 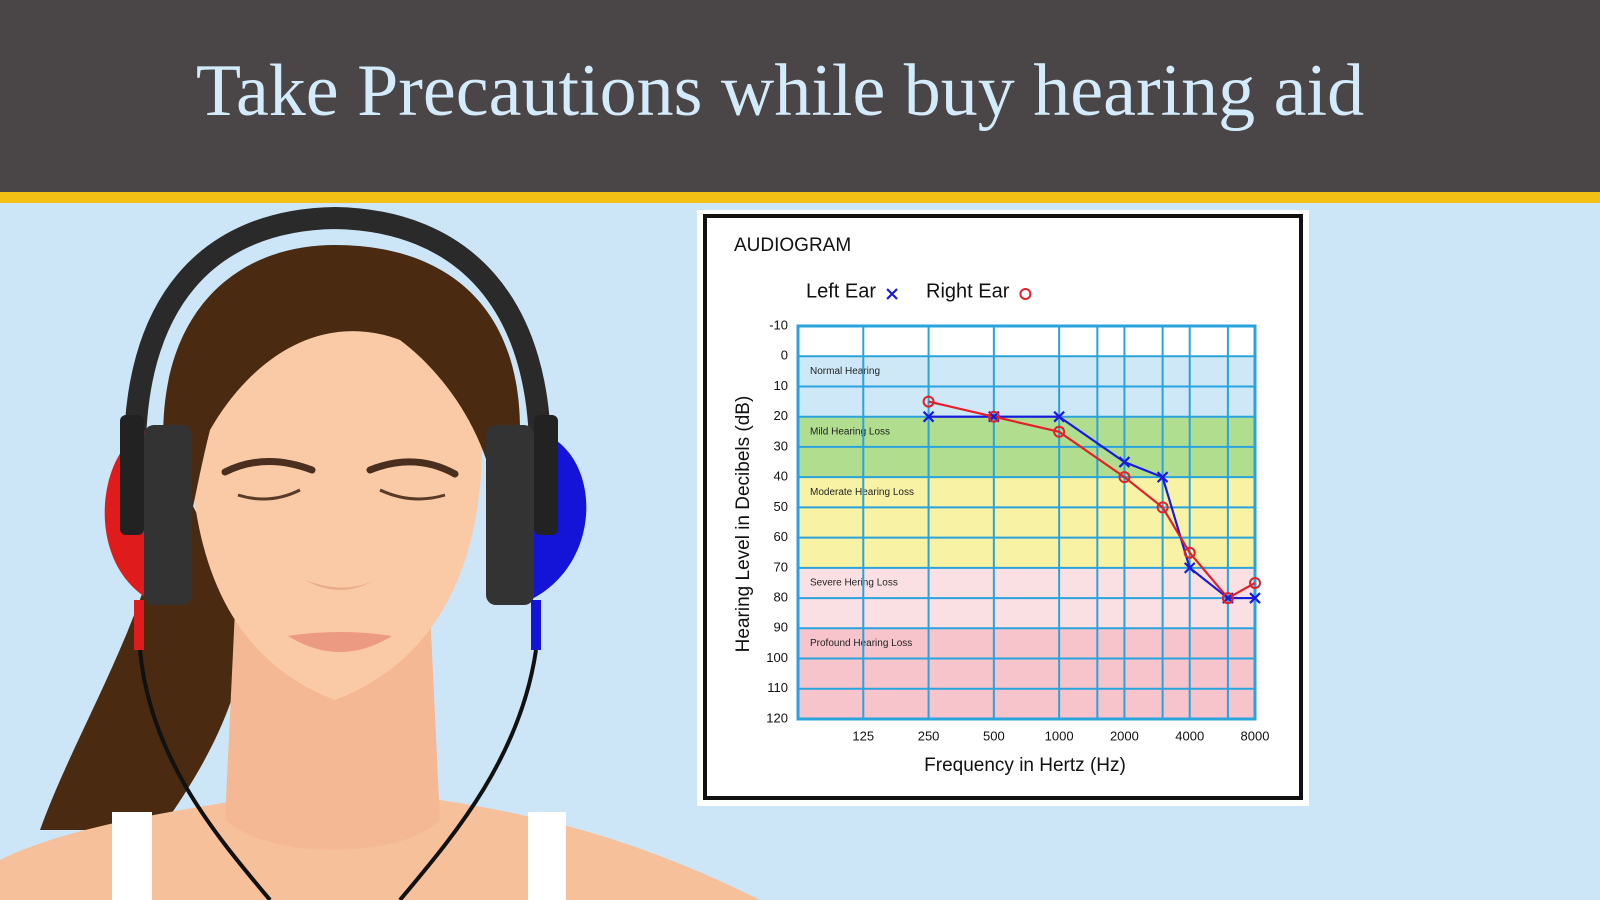 I want to click on band-label: Profound Hearing Loss, so click(x=861, y=643).